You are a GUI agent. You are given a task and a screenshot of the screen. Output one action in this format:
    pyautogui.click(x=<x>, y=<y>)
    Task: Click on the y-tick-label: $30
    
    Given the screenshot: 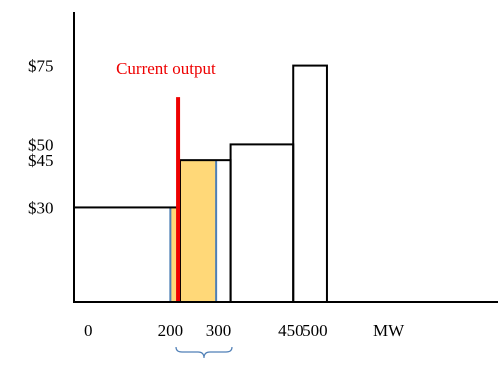 What is the action you would take?
    pyautogui.click(x=41, y=207)
    